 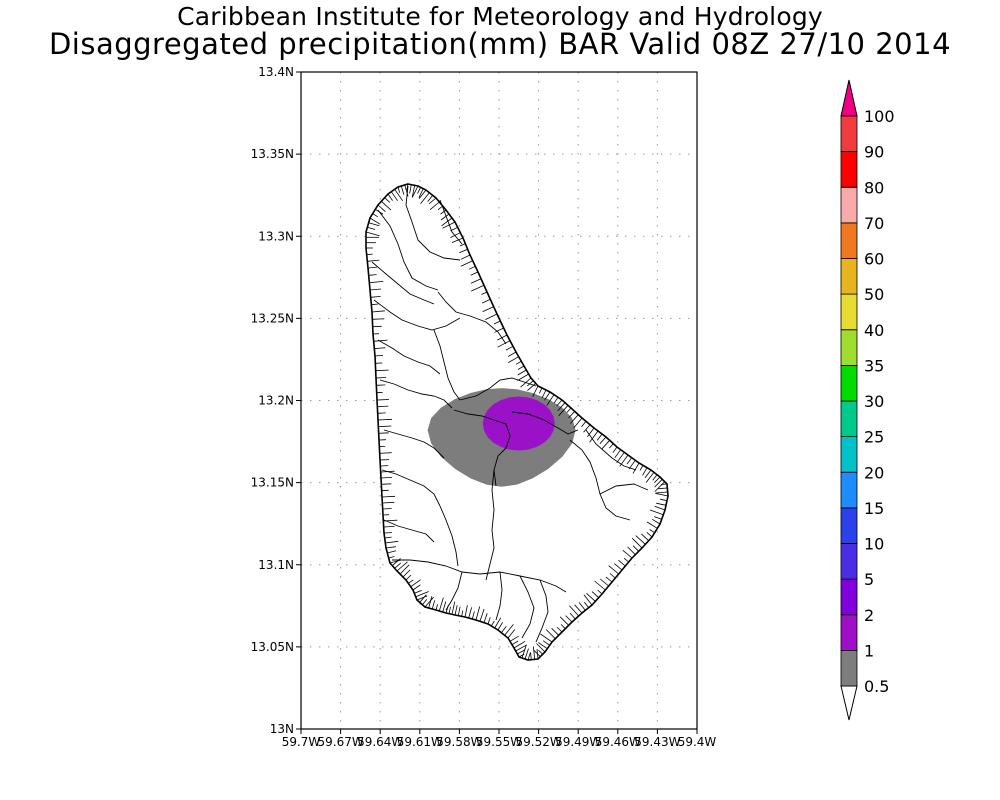 I want to click on colorbar-label: 15, so click(x=874, y=508).